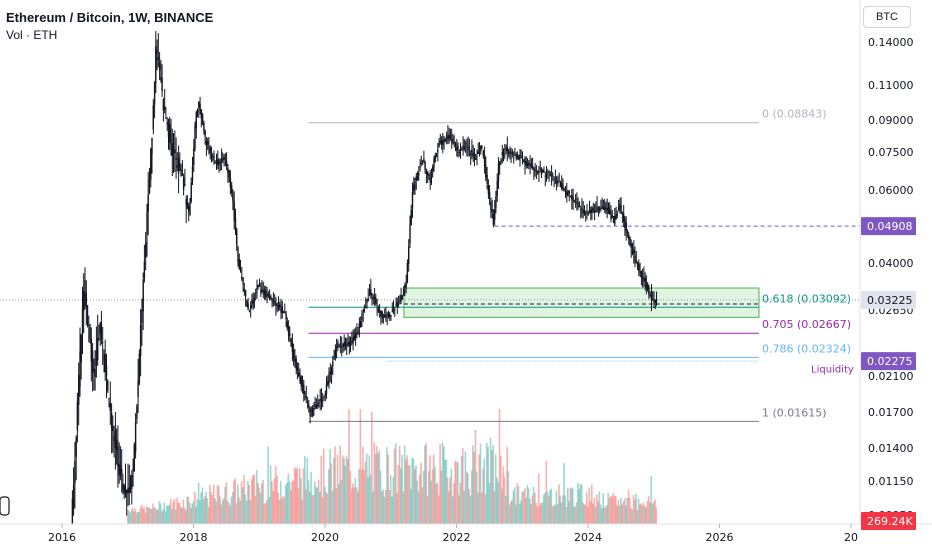 The image size is (932, 555). What do you see at coordinates (794, 412) in the screenshot?
I see `fib-level-1-label: 1 (0.01615)` at bounding box center [794, 412].